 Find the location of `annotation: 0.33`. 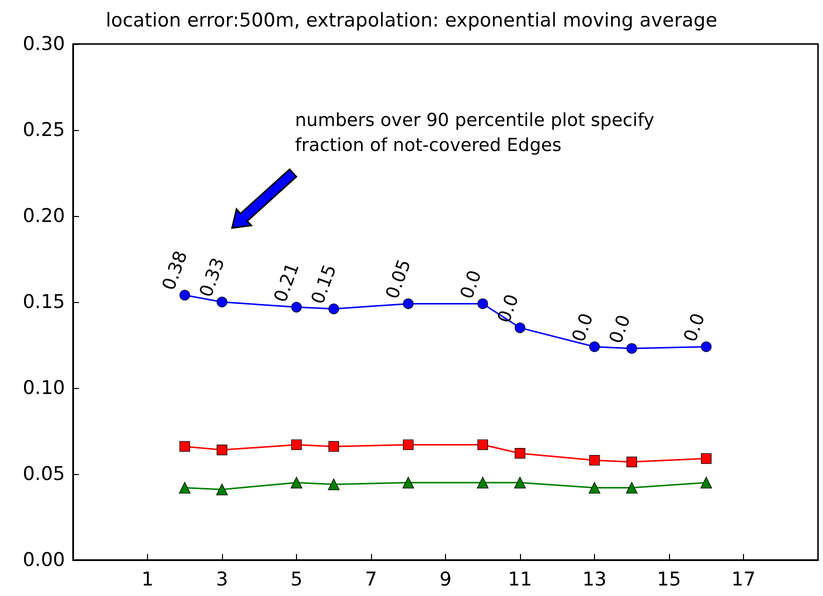

annotation: 0.33 is located at coordinates (213, 277).